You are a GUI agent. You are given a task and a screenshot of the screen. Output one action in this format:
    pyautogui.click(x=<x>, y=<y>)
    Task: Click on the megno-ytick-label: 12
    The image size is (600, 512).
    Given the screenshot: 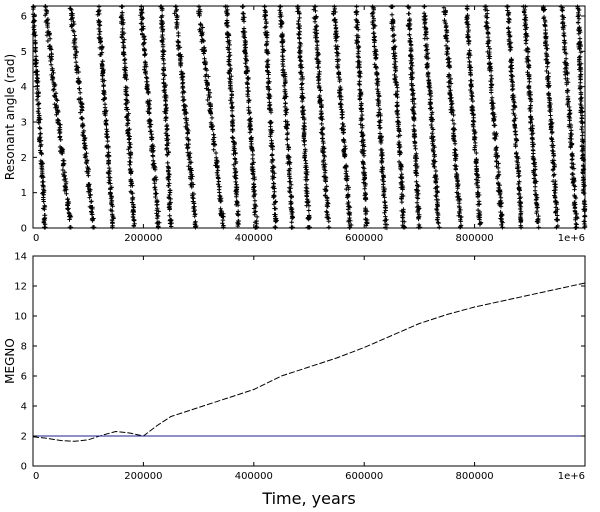 What is the action you would take?
    pyautogui.click(x=20, y=287)
    